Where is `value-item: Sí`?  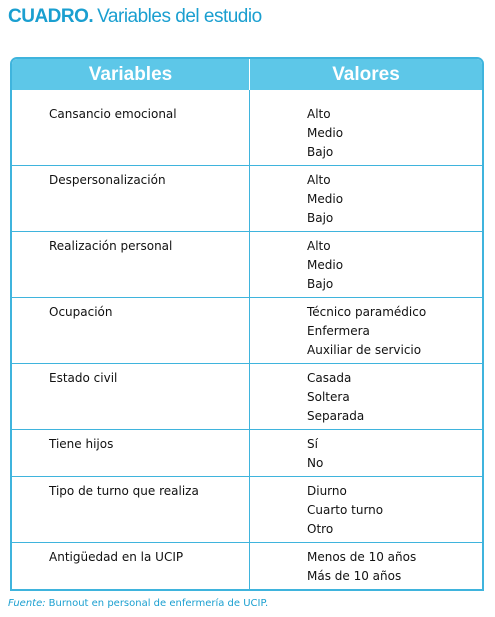
value-item: Sí is located at coordinates (312, 444).